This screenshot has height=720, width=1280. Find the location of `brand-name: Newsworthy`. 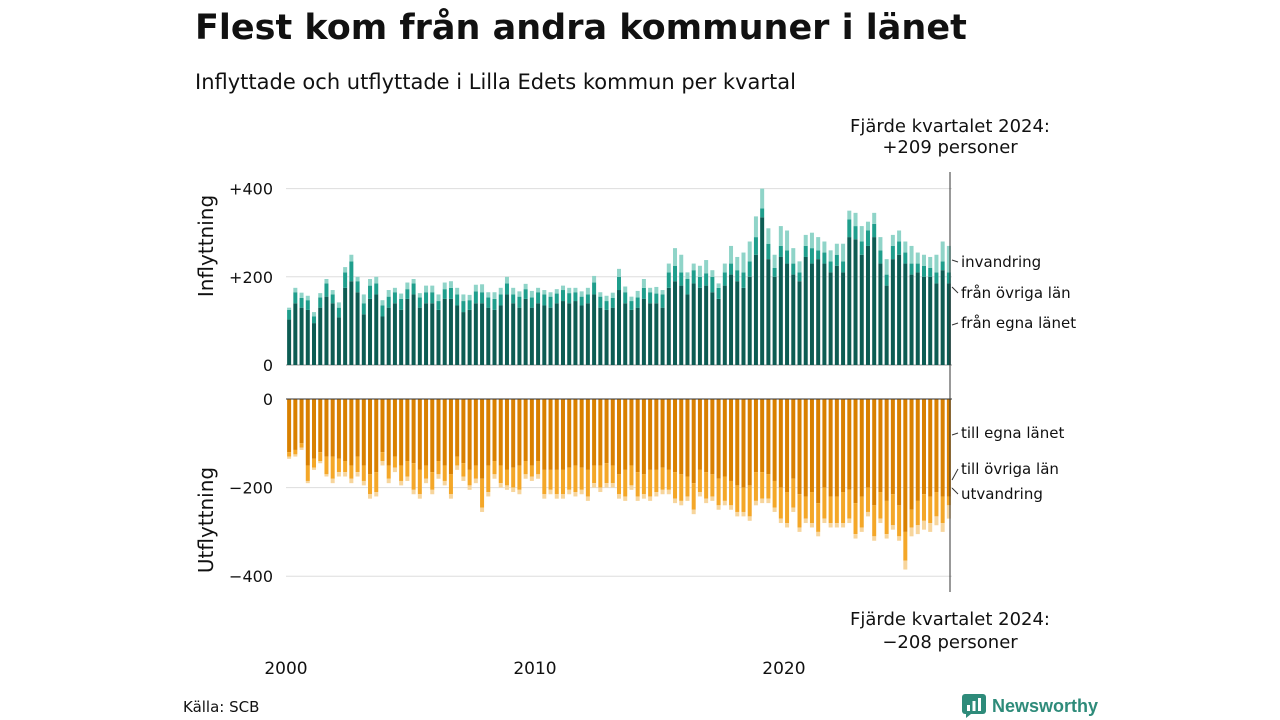

brand-name: Newsworthy is located at coordinates (1045, 705).